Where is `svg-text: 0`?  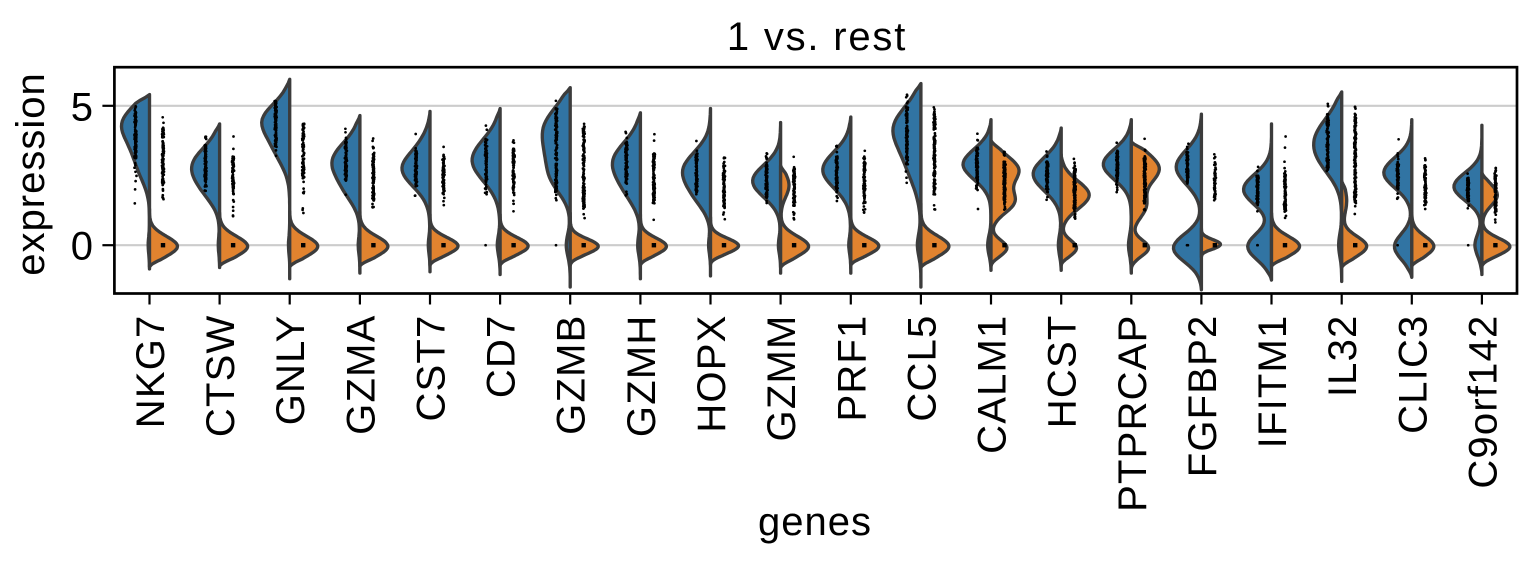
svg-text: 0 is located at coordinates (82, 247).